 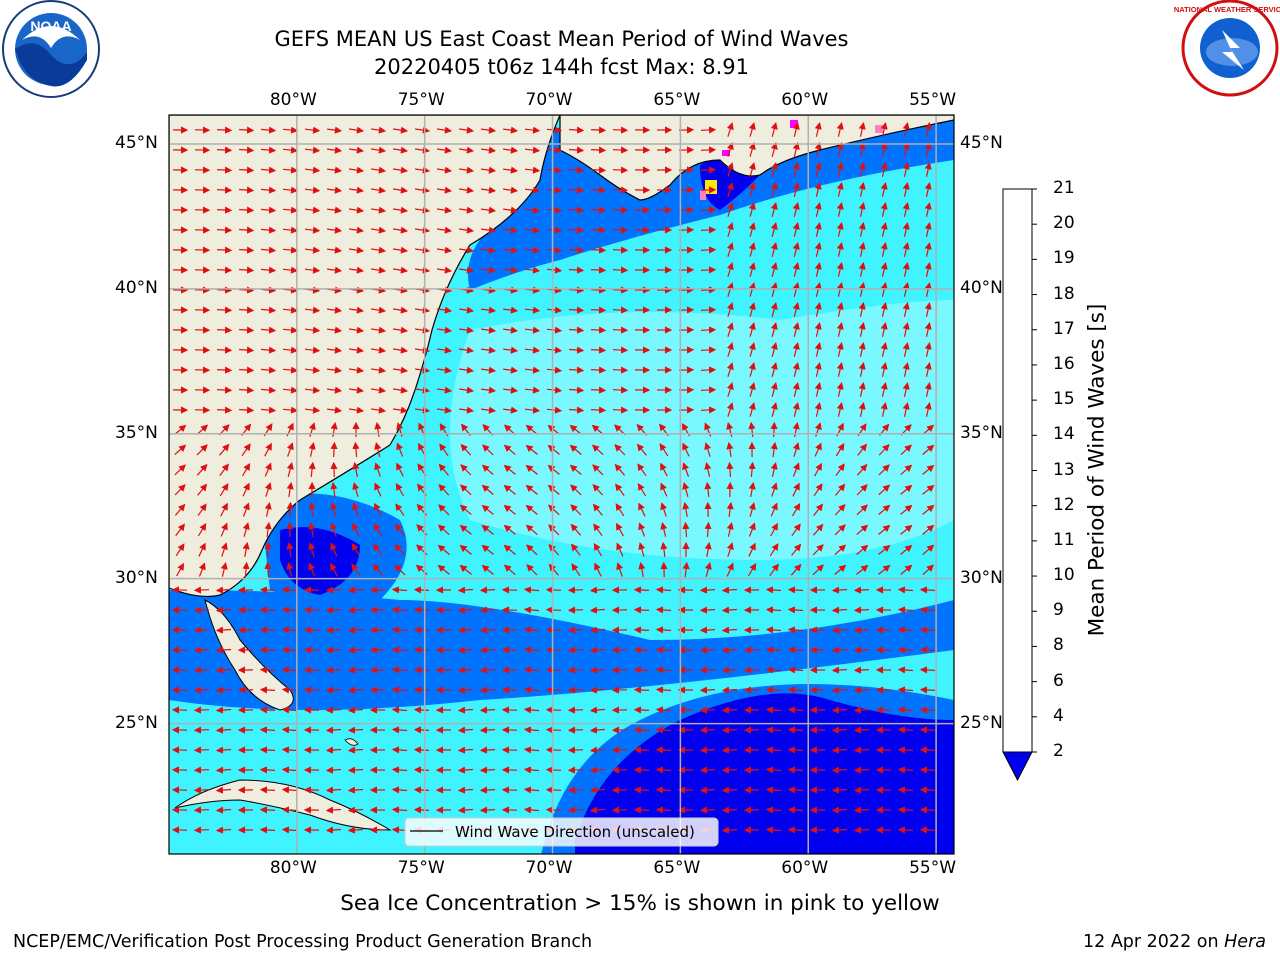 What do you see at coordinates (561, 67) in the screenshot?
I see `chart-subtitle: 20220405 t06z 144h fcst Max: 8.91` at bounding box center [561, 67].